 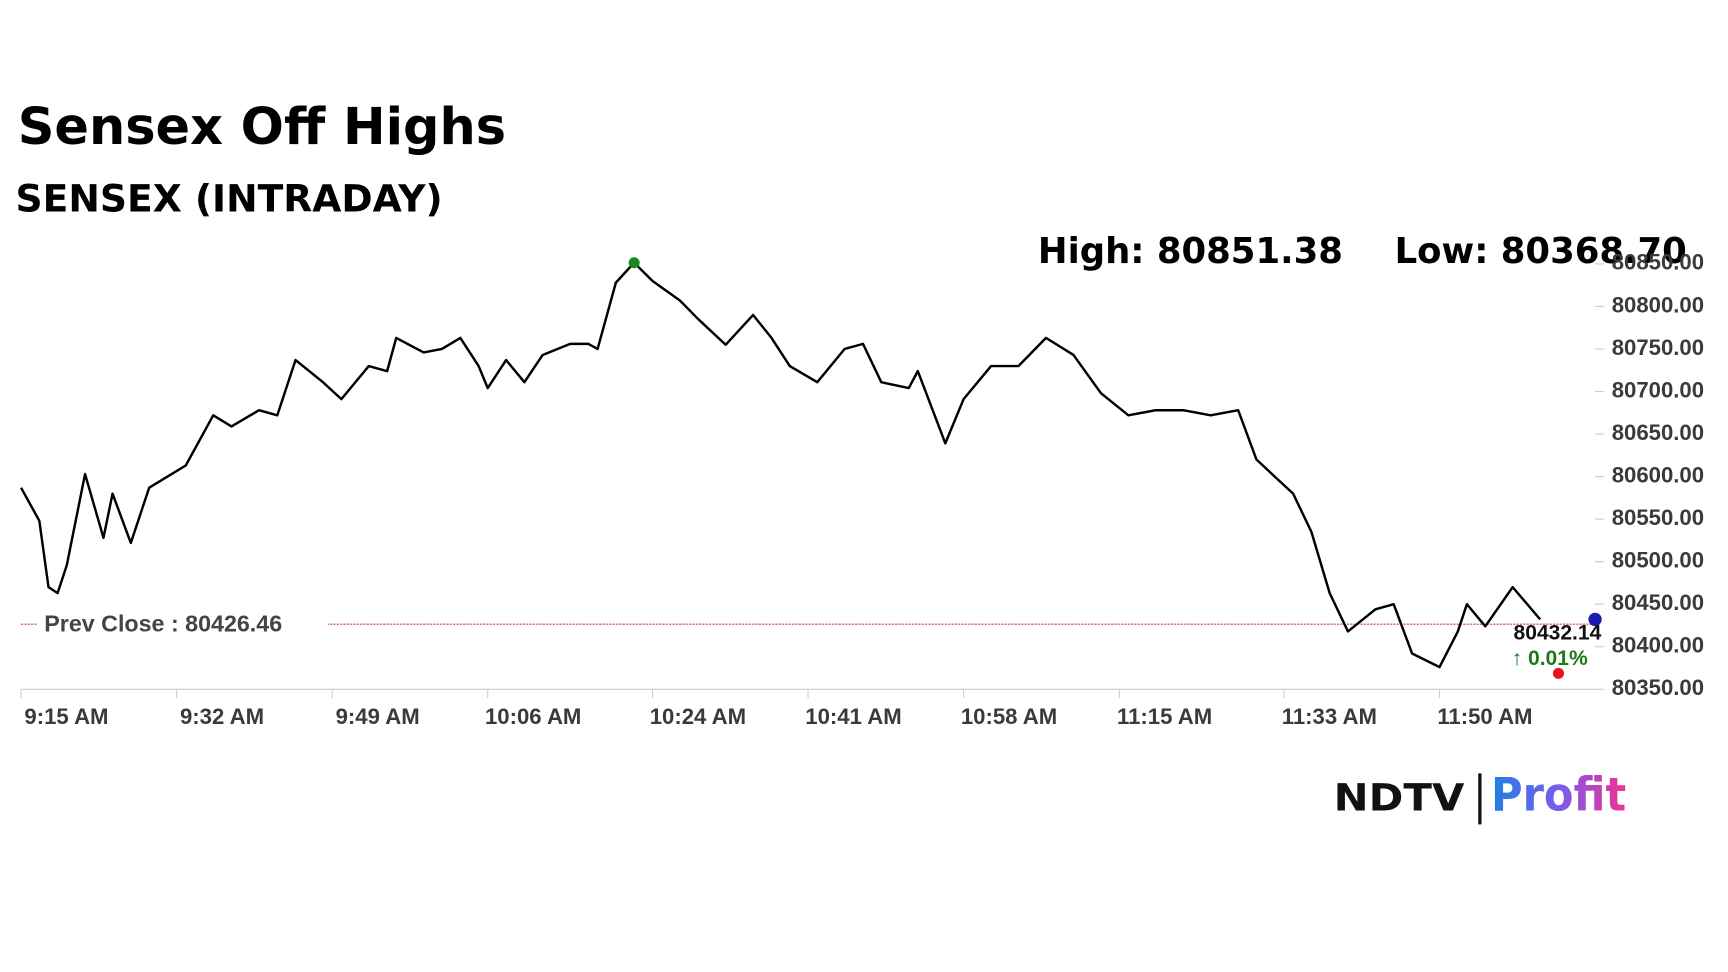 What do you see at coordinates (1558, 794) in the screenshot?
I see `logo-right: Profit` at bounding box center [1558, 794].